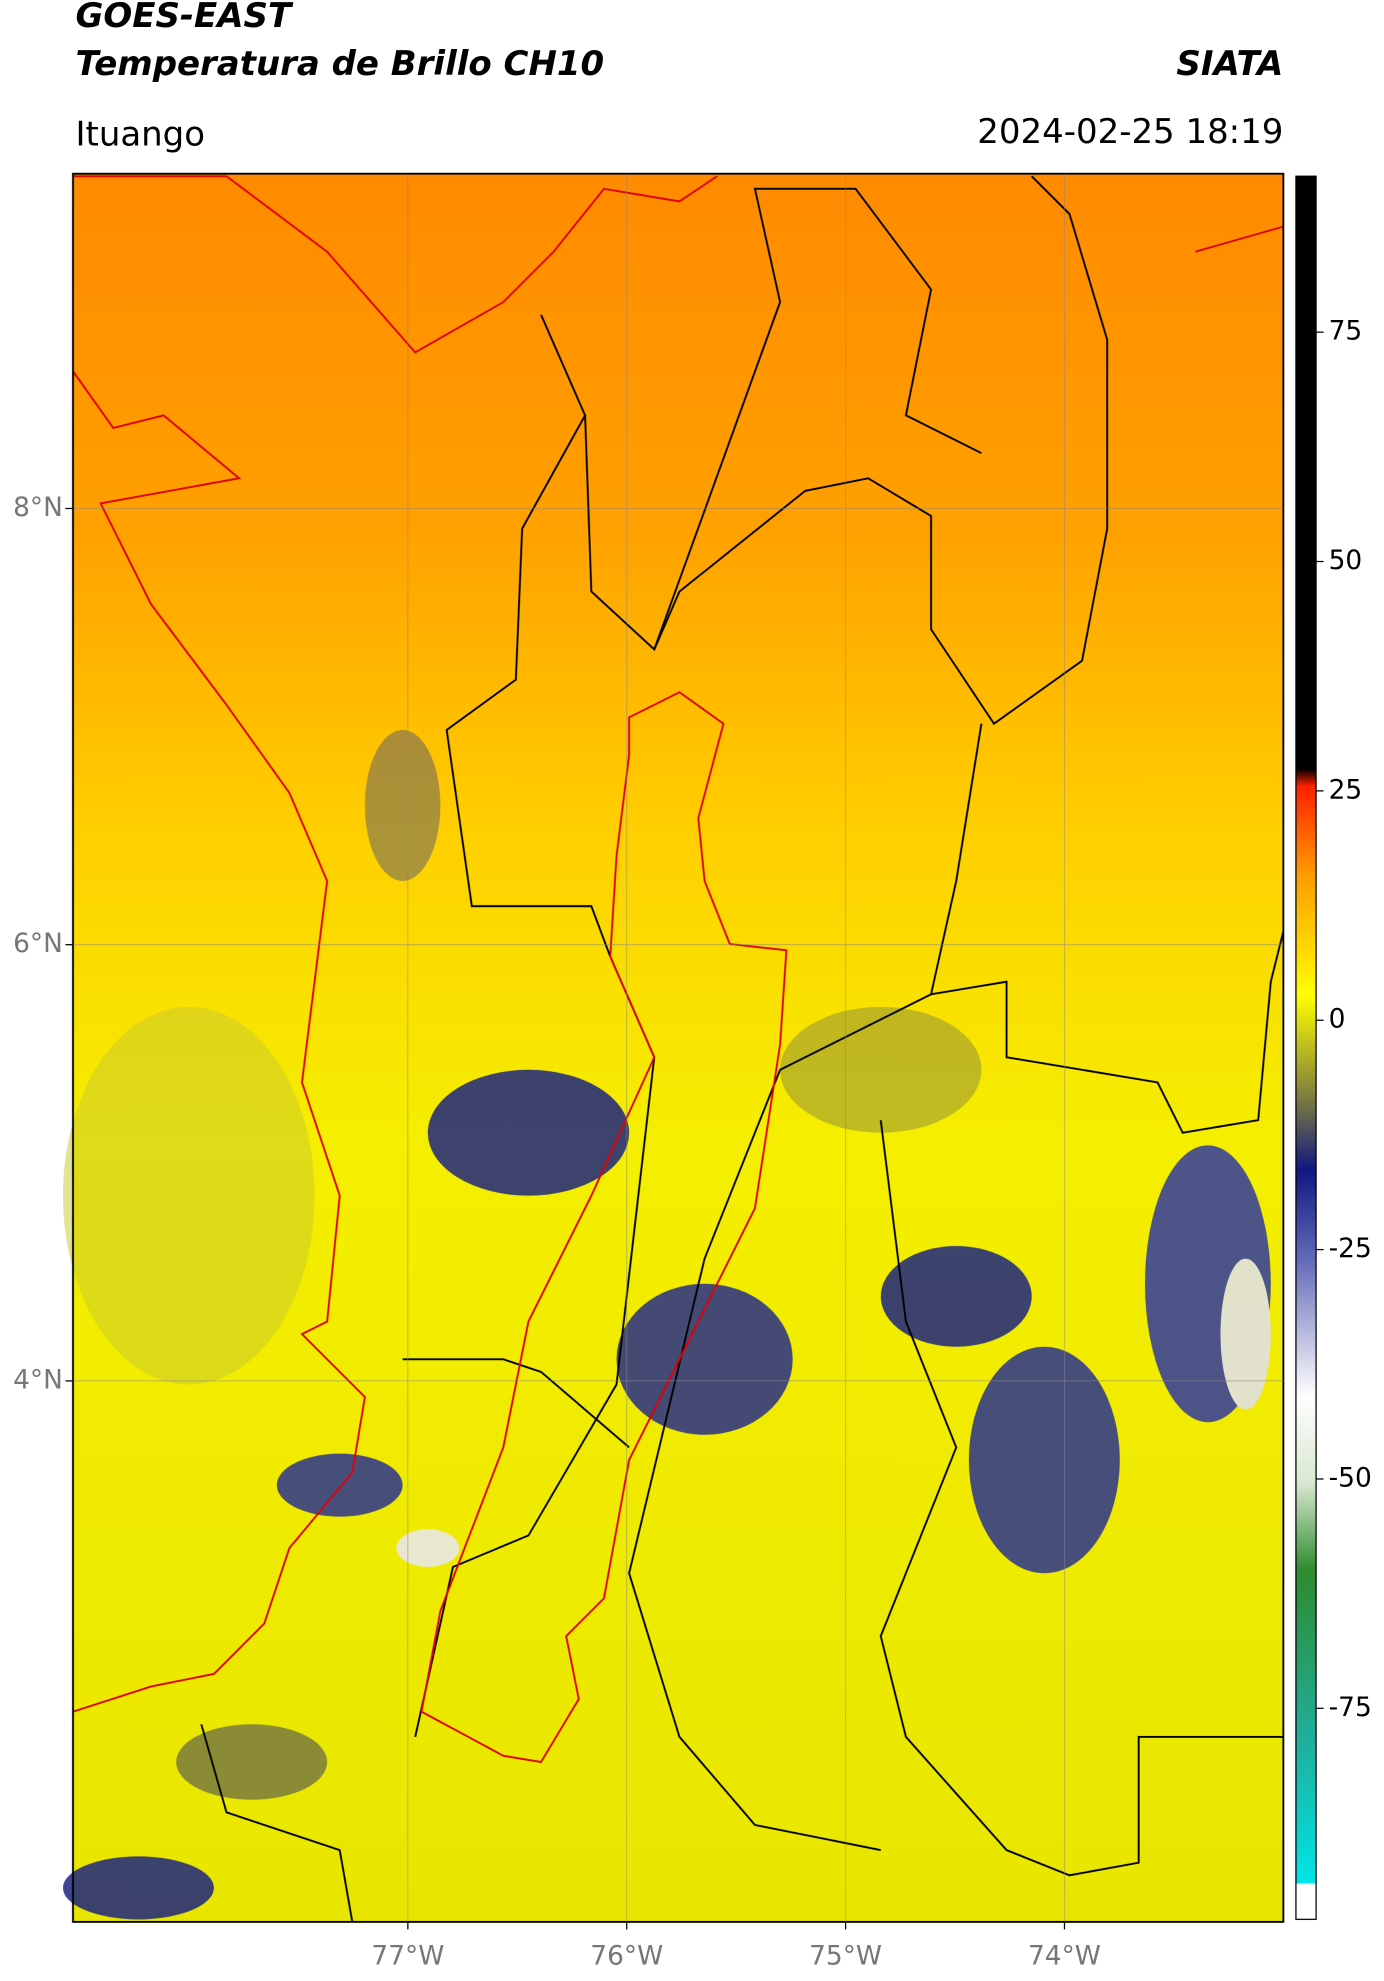 The image size is (1384, 1981). What do you see at coordinates (1346, 331) in the screenshot?
I see `colorbar-tick-label: 75` at bounding box center [1346, 331].